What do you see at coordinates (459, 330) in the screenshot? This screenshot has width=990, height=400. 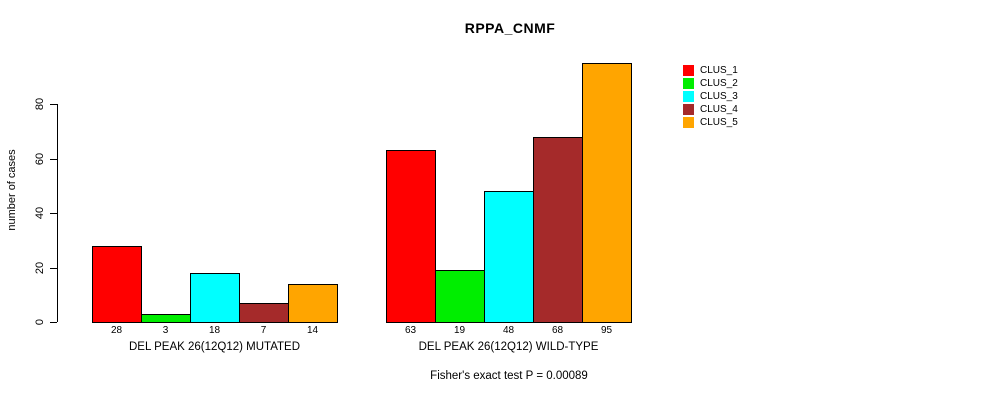 I see `bar-value-label: 19` at bounding box center [459, 330].